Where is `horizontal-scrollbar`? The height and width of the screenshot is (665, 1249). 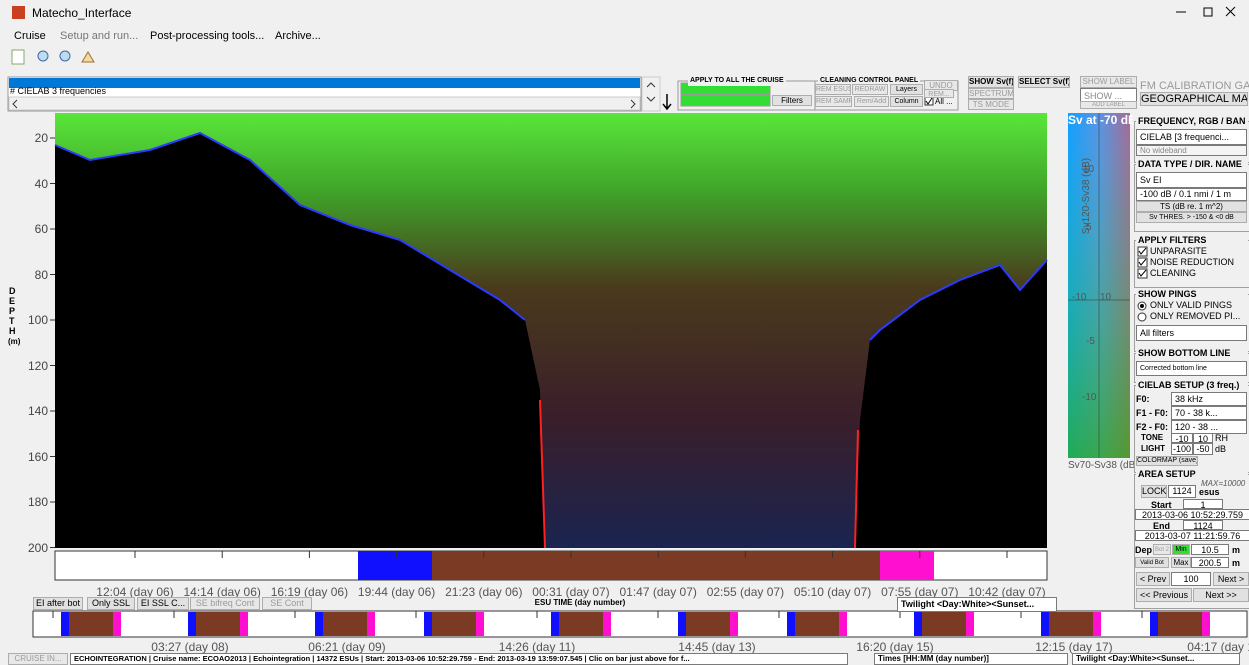
horizontal-scrollbar is located at coordinates (324, 103).